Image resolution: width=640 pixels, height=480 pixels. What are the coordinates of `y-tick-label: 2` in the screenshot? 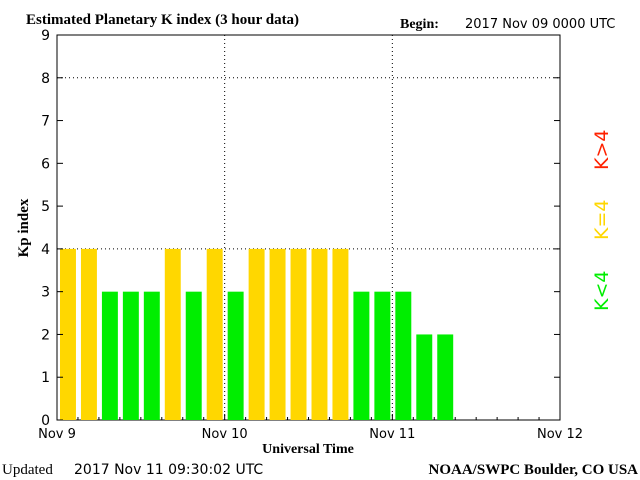 It's located at (45, 335).